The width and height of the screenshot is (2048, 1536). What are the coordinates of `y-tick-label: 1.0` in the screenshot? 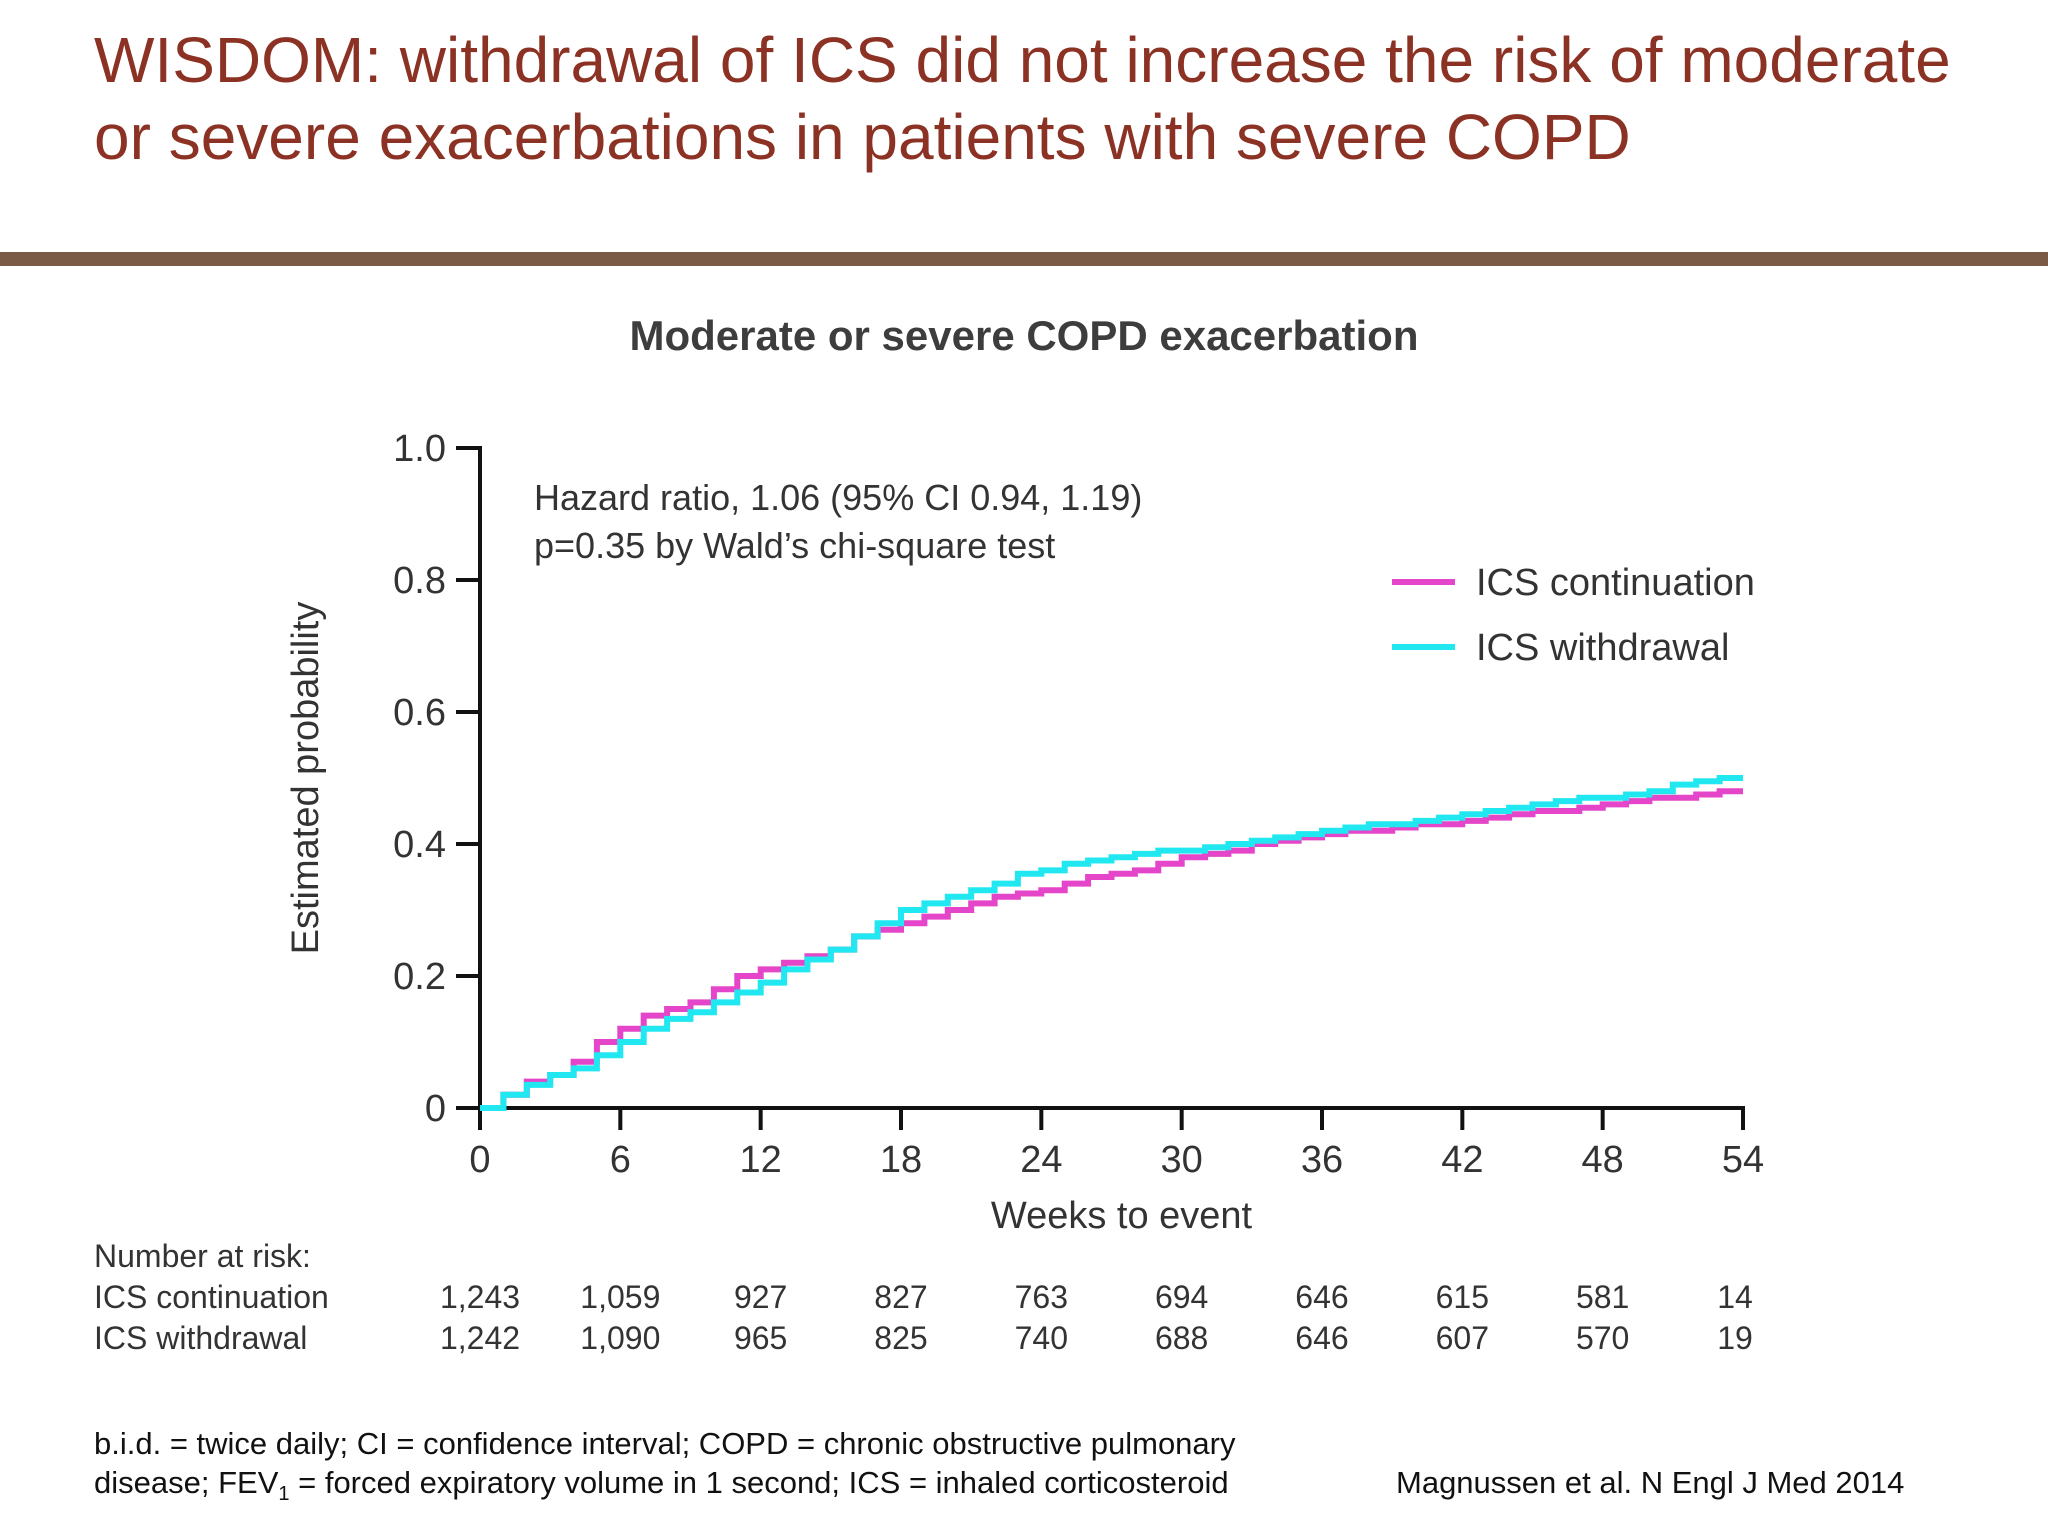 It's located at (419, 449).